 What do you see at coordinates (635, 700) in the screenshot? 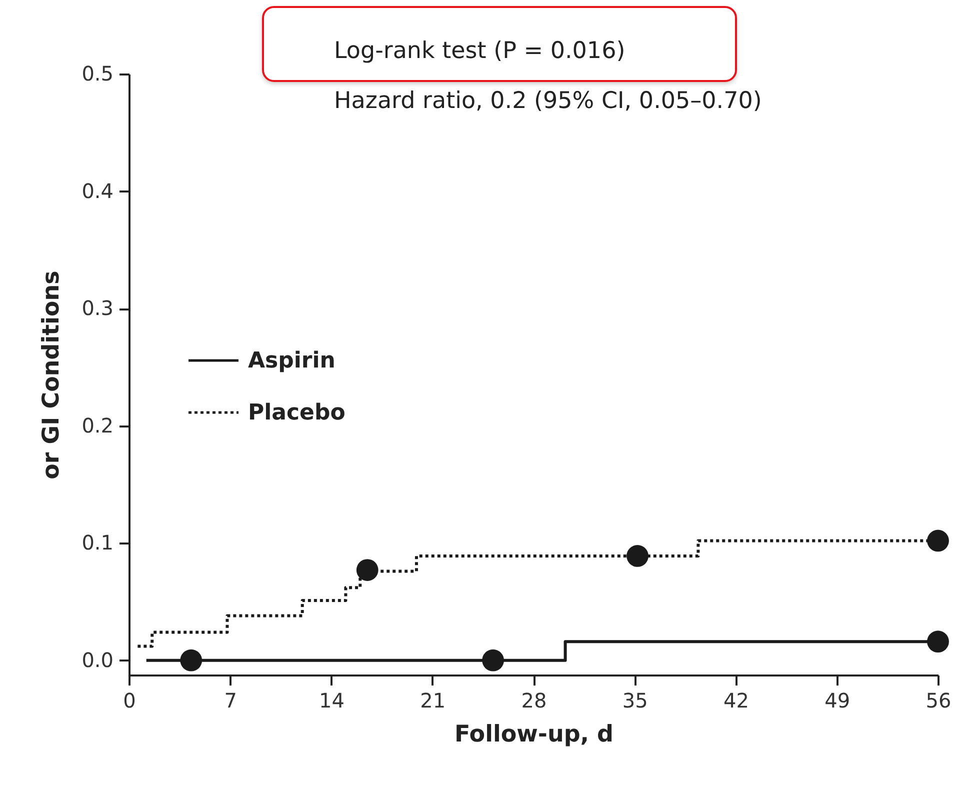
I see `x-tick-label: 35` at bounding box center [635, 700].